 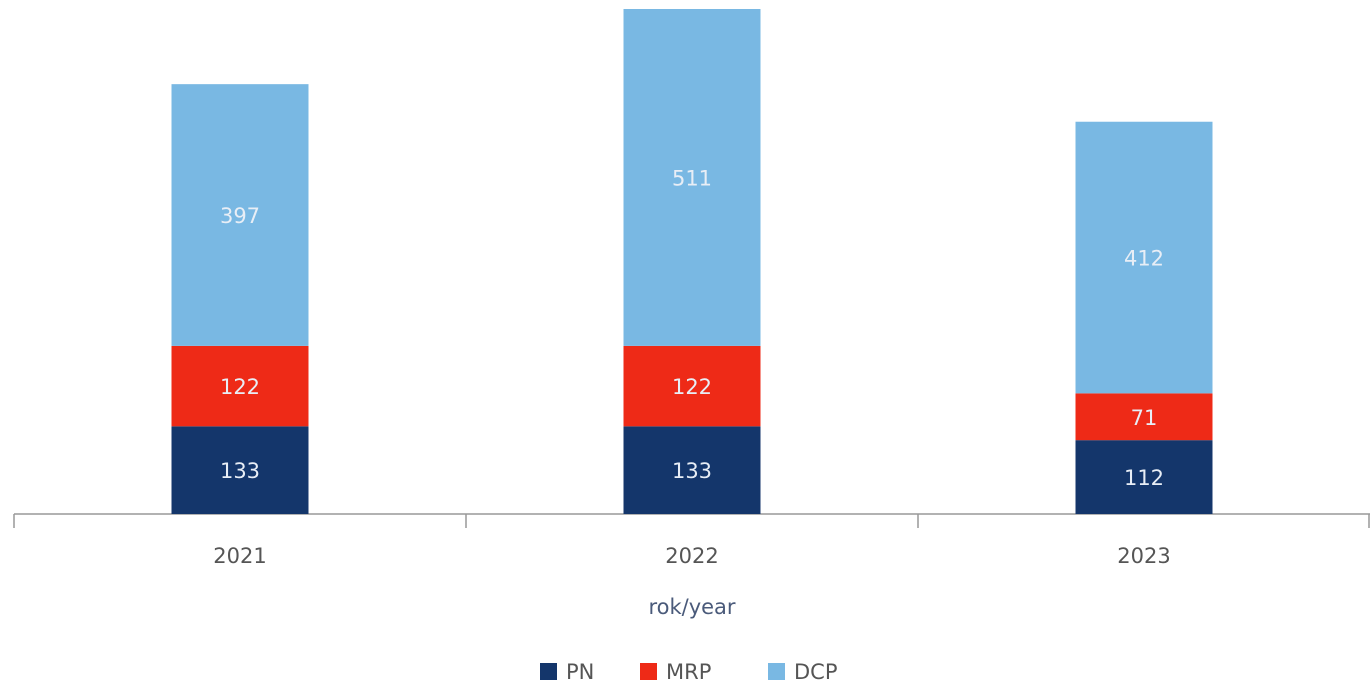 What do you see at coordinates (688, 672) in the screenshot?
I see `legend-label: MRP` at bounding box center [688, 672].